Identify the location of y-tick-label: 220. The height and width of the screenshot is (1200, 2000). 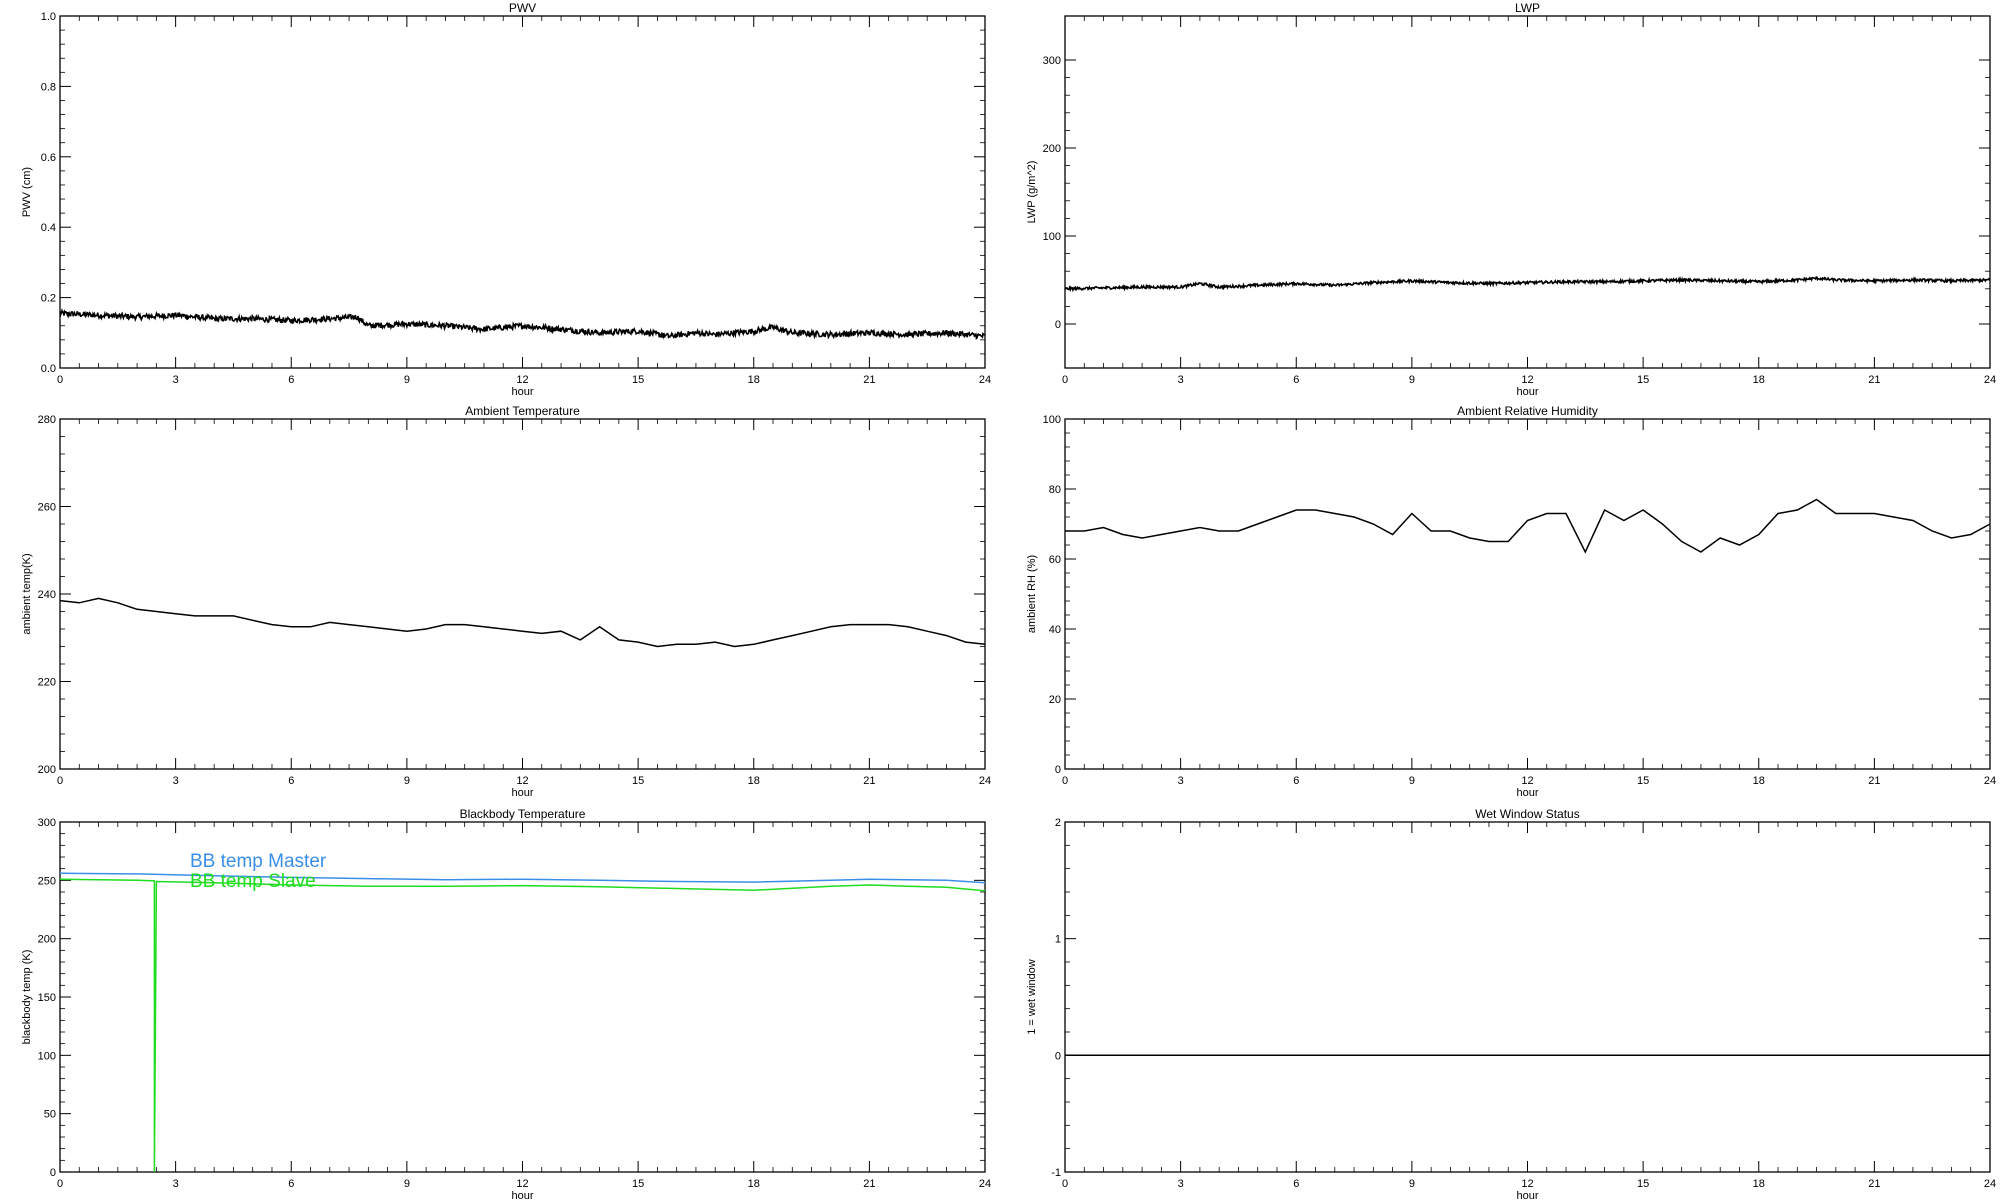
(47, 683).